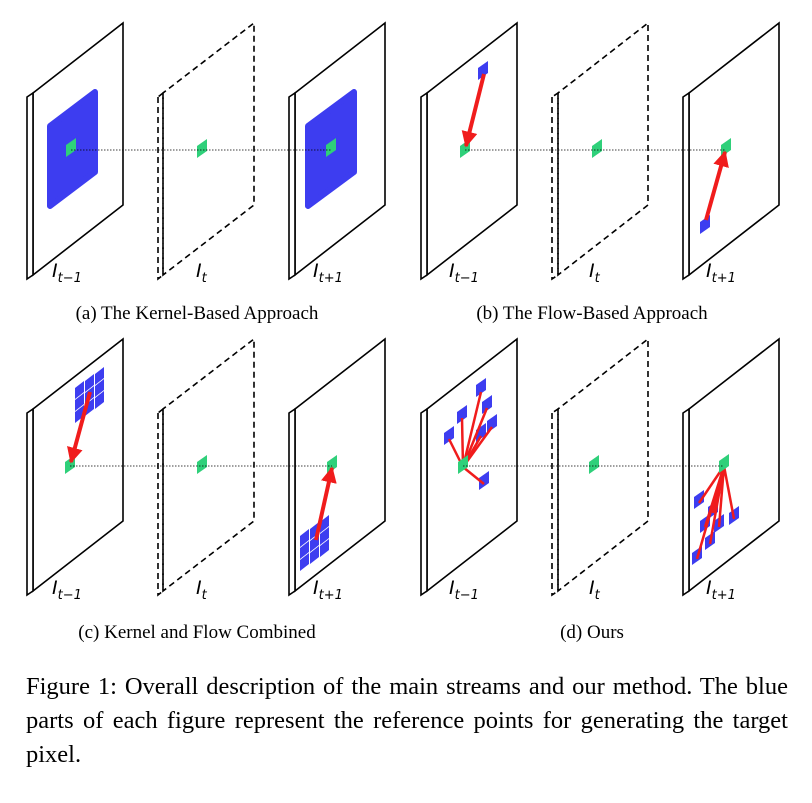  Describe the element at coordinates (715, 512) in the screenshot. I see `flow-arrows` at that location.